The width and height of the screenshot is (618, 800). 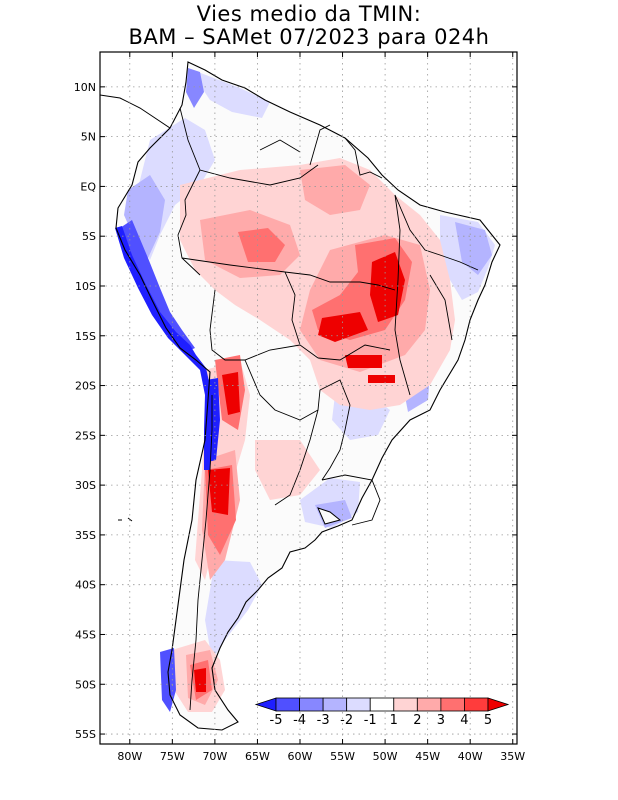 I want to click on x-tick-label: 60W, so click(x=300, y=756).